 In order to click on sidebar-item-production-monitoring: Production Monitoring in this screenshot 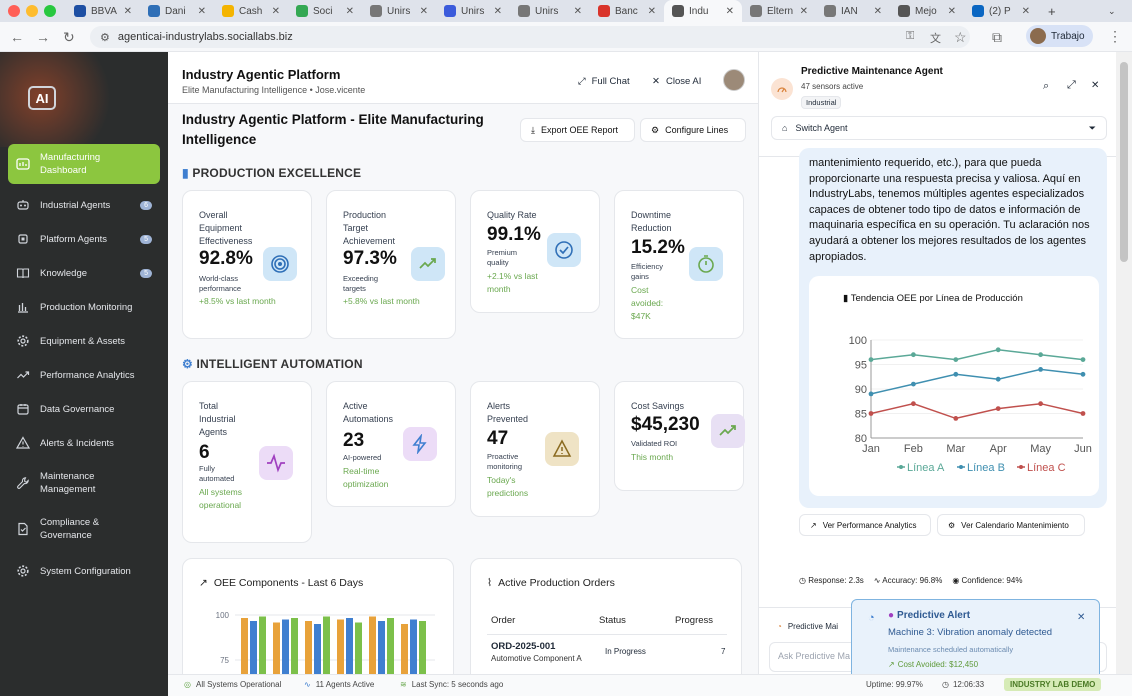, I will do `click(84, 307)`.